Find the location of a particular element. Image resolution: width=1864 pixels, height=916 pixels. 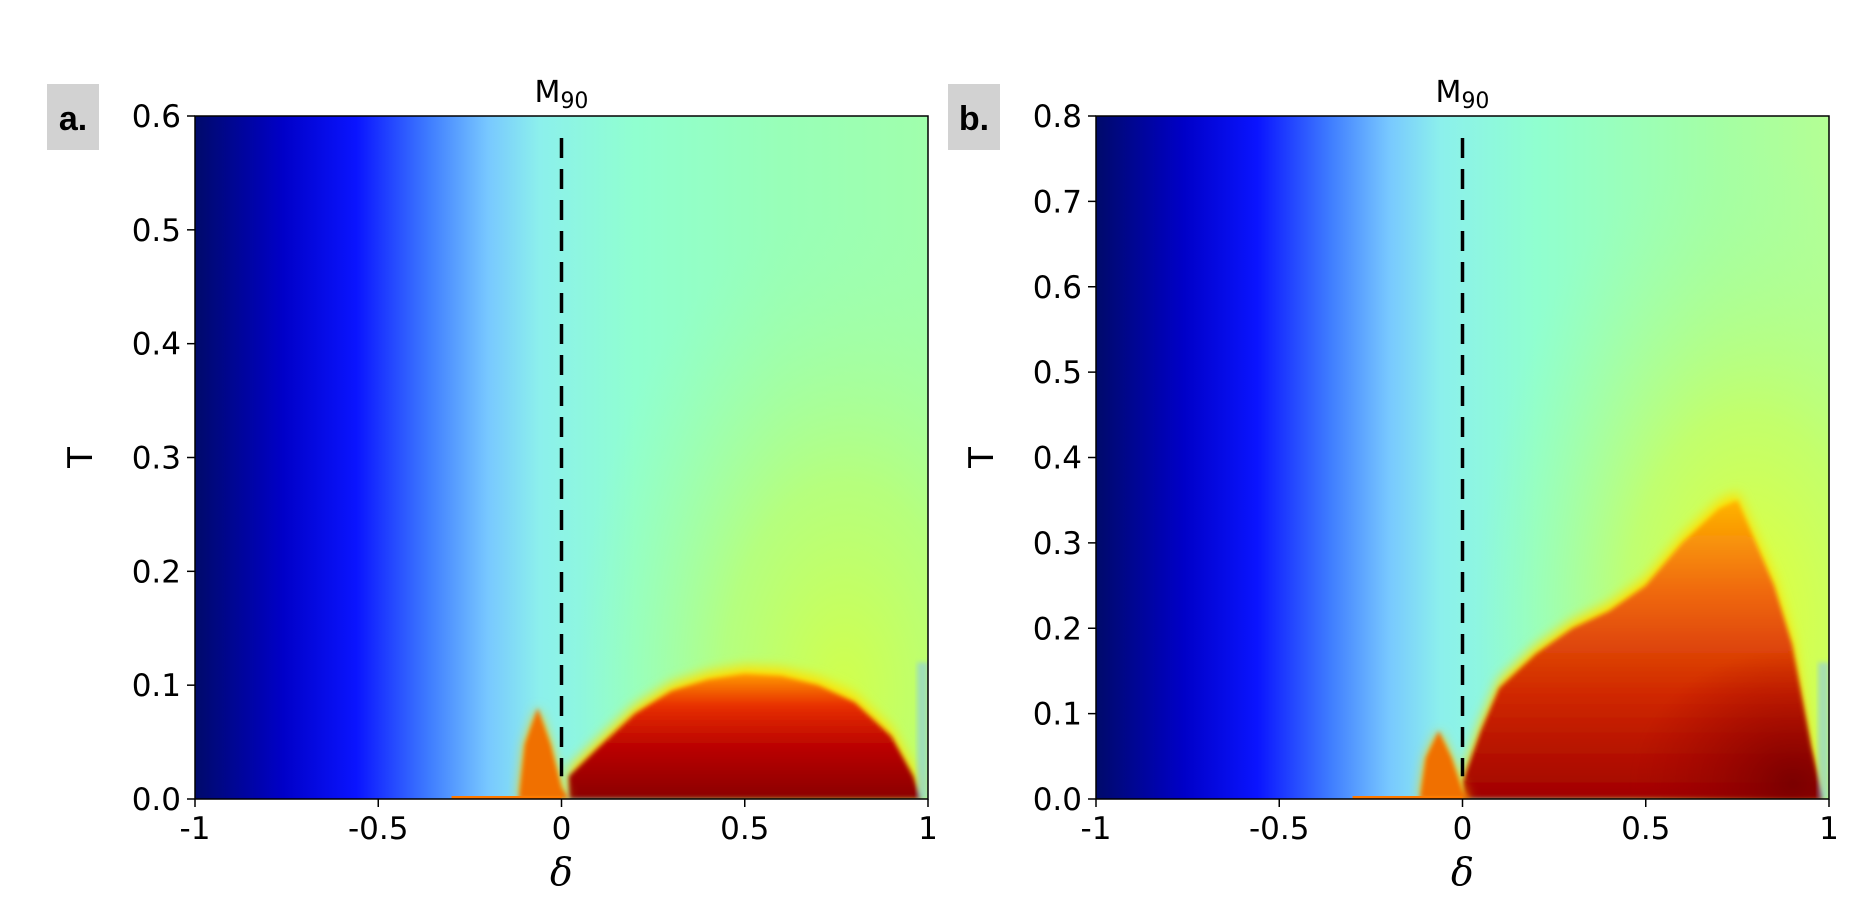

y-tick-label: 0.8 is located at coordinates (1057, 117).